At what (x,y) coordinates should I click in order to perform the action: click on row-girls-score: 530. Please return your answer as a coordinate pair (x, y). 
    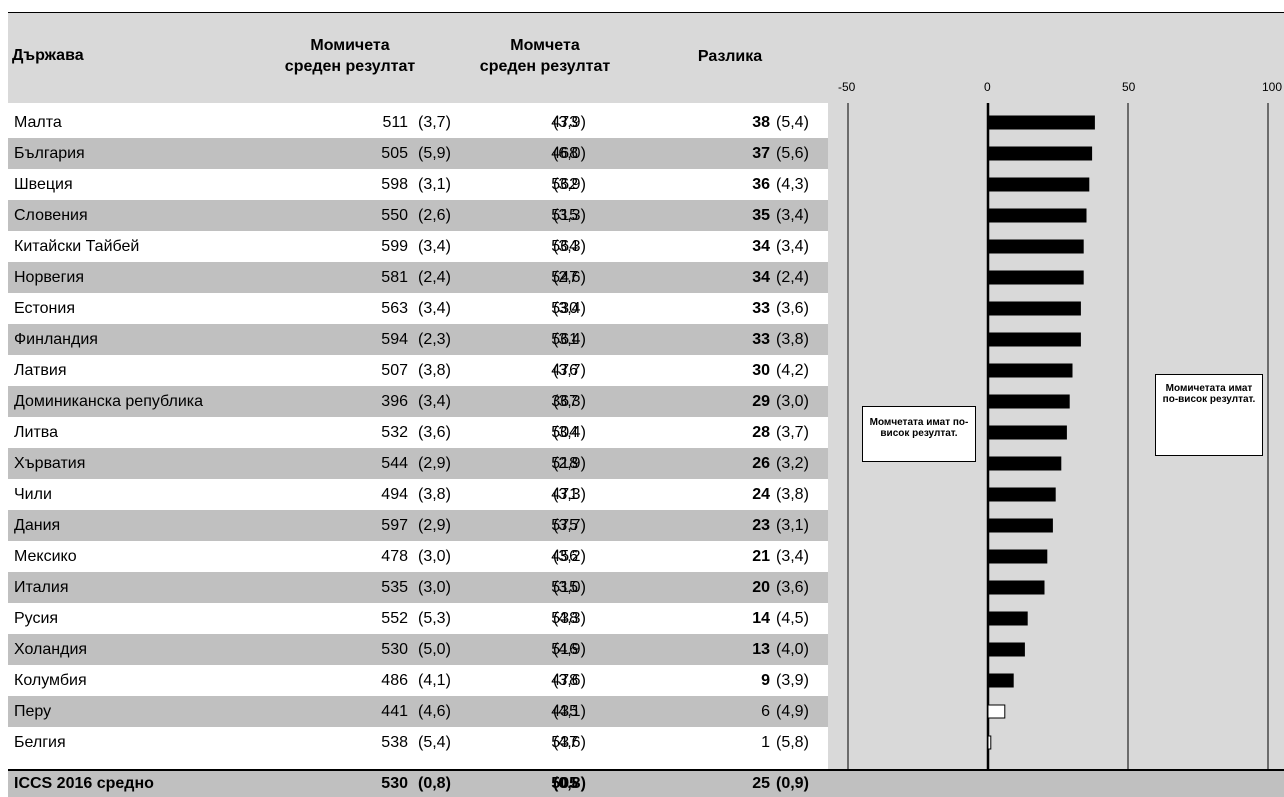
    Looking at the image, I should click on (394, 649).